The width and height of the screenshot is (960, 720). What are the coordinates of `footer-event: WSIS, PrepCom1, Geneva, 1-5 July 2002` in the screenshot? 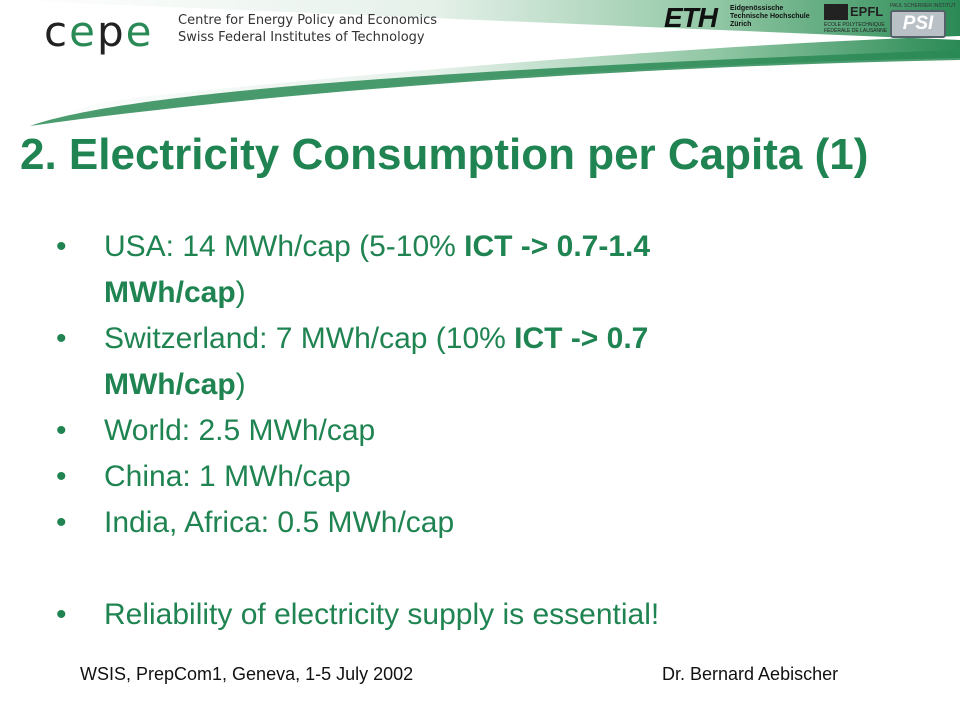 It's located at (247, 674).